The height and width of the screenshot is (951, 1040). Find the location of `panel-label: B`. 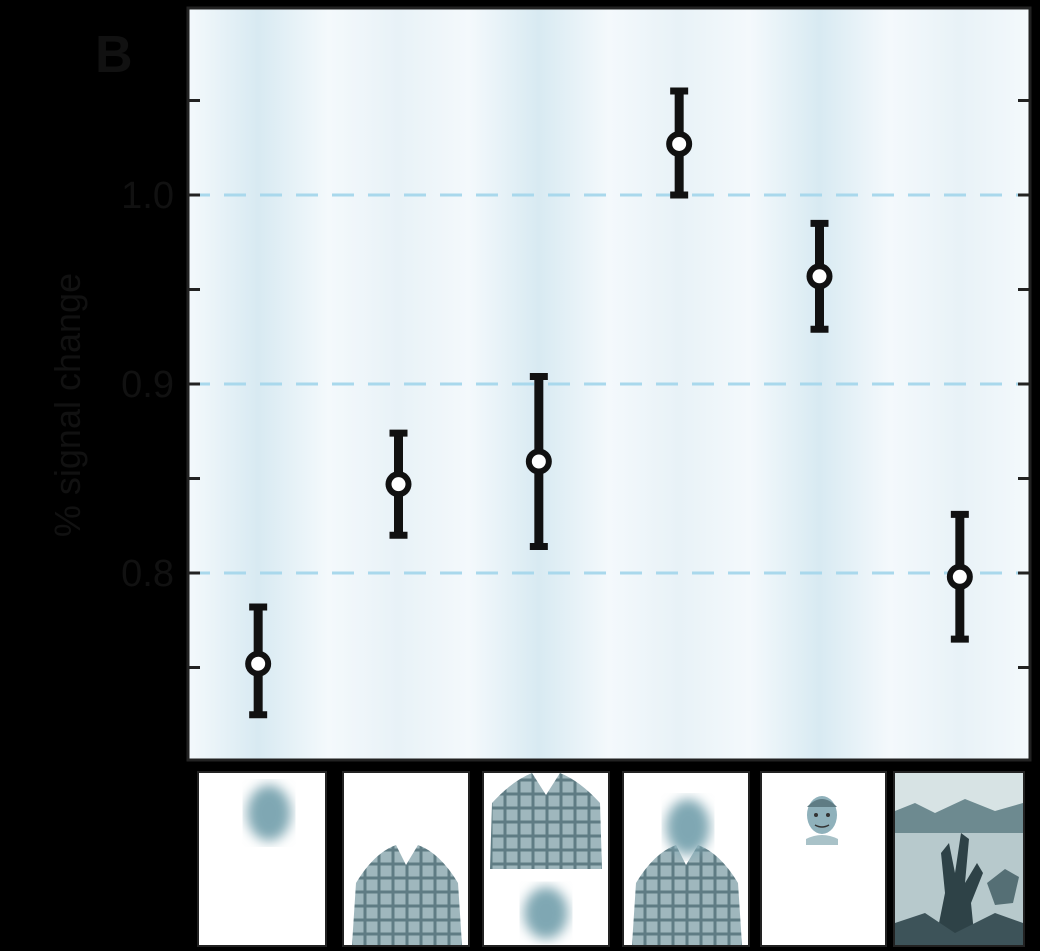

panel-label: B is located at coordinates (114, 55).